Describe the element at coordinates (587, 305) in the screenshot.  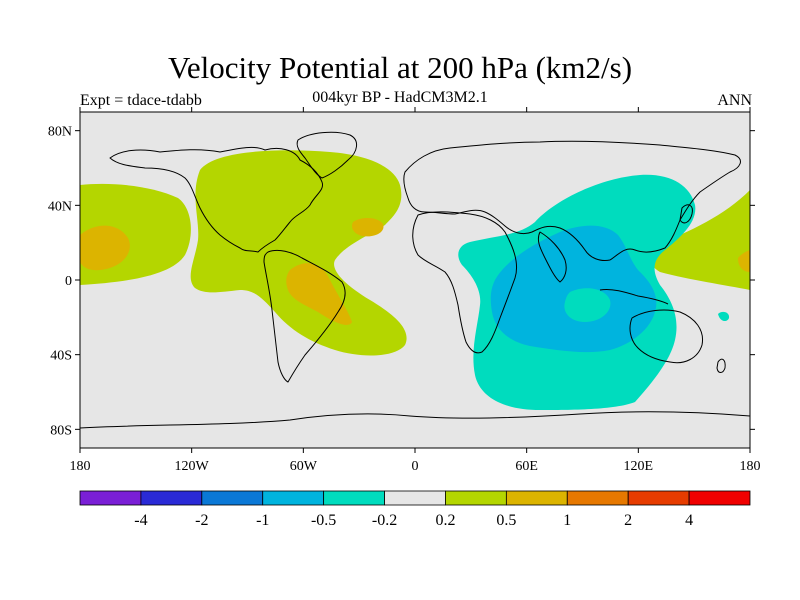
I see `field-negative-weak-inner` at that location.